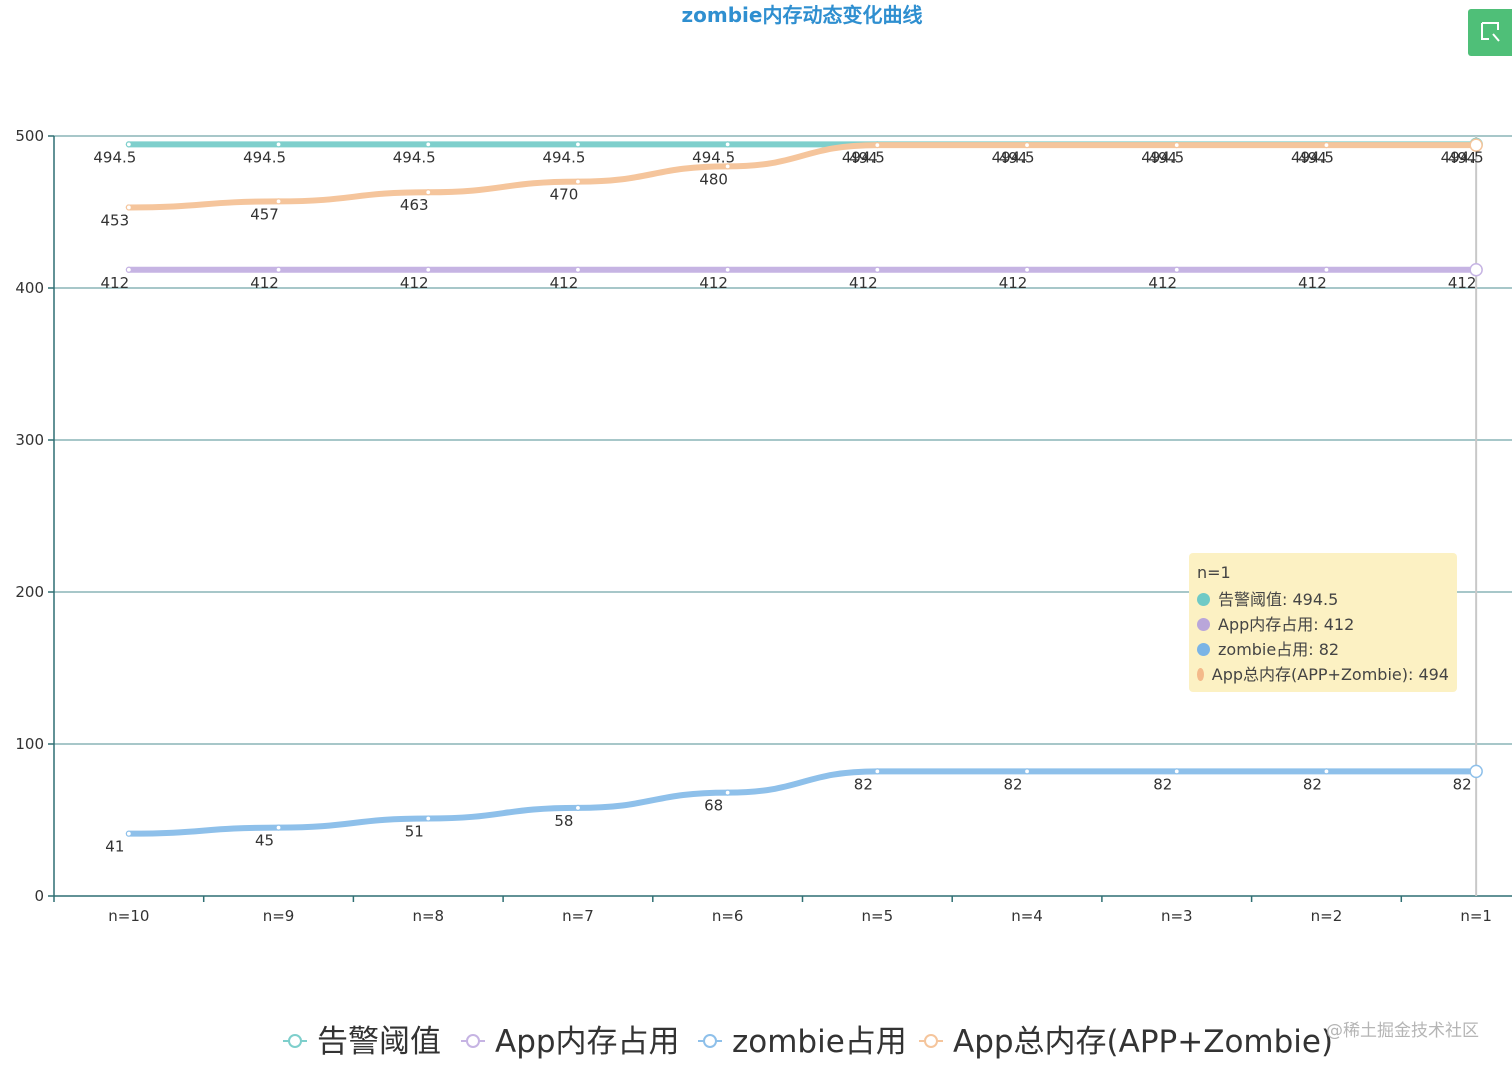 The image size is (1512, 1065). What do you see at coordinates (1286, 624) in the screenshot?
I see `tooltip-row-text: App内存占用: 412` at bounding box center [1286, 624].